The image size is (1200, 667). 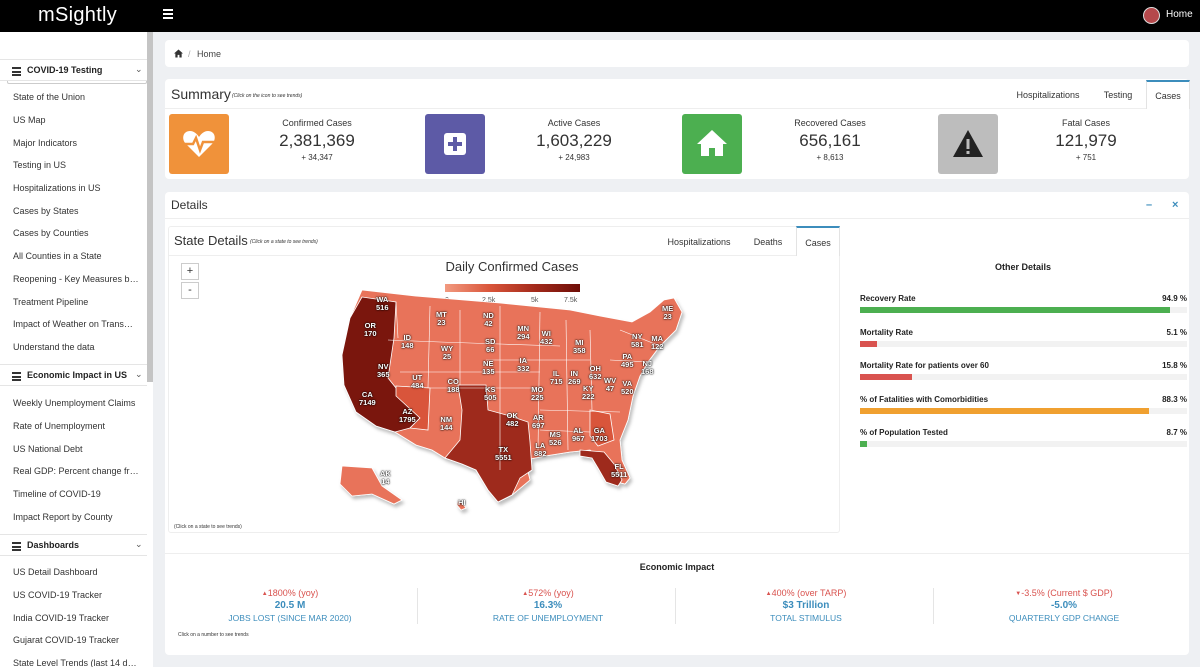 What do you see at coordinates (57, 494) in the screenshot?
I see `sidebar-item: Timeline of COVID-19` at bounding box center [57, 494].